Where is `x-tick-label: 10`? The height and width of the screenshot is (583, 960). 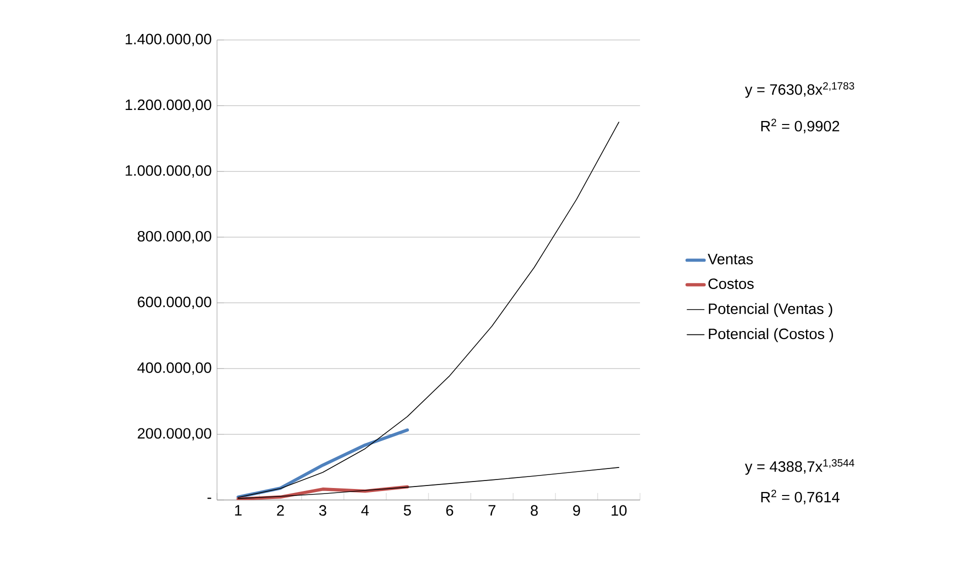
x-tick-label: 10 is located at coordinates (619, 510).